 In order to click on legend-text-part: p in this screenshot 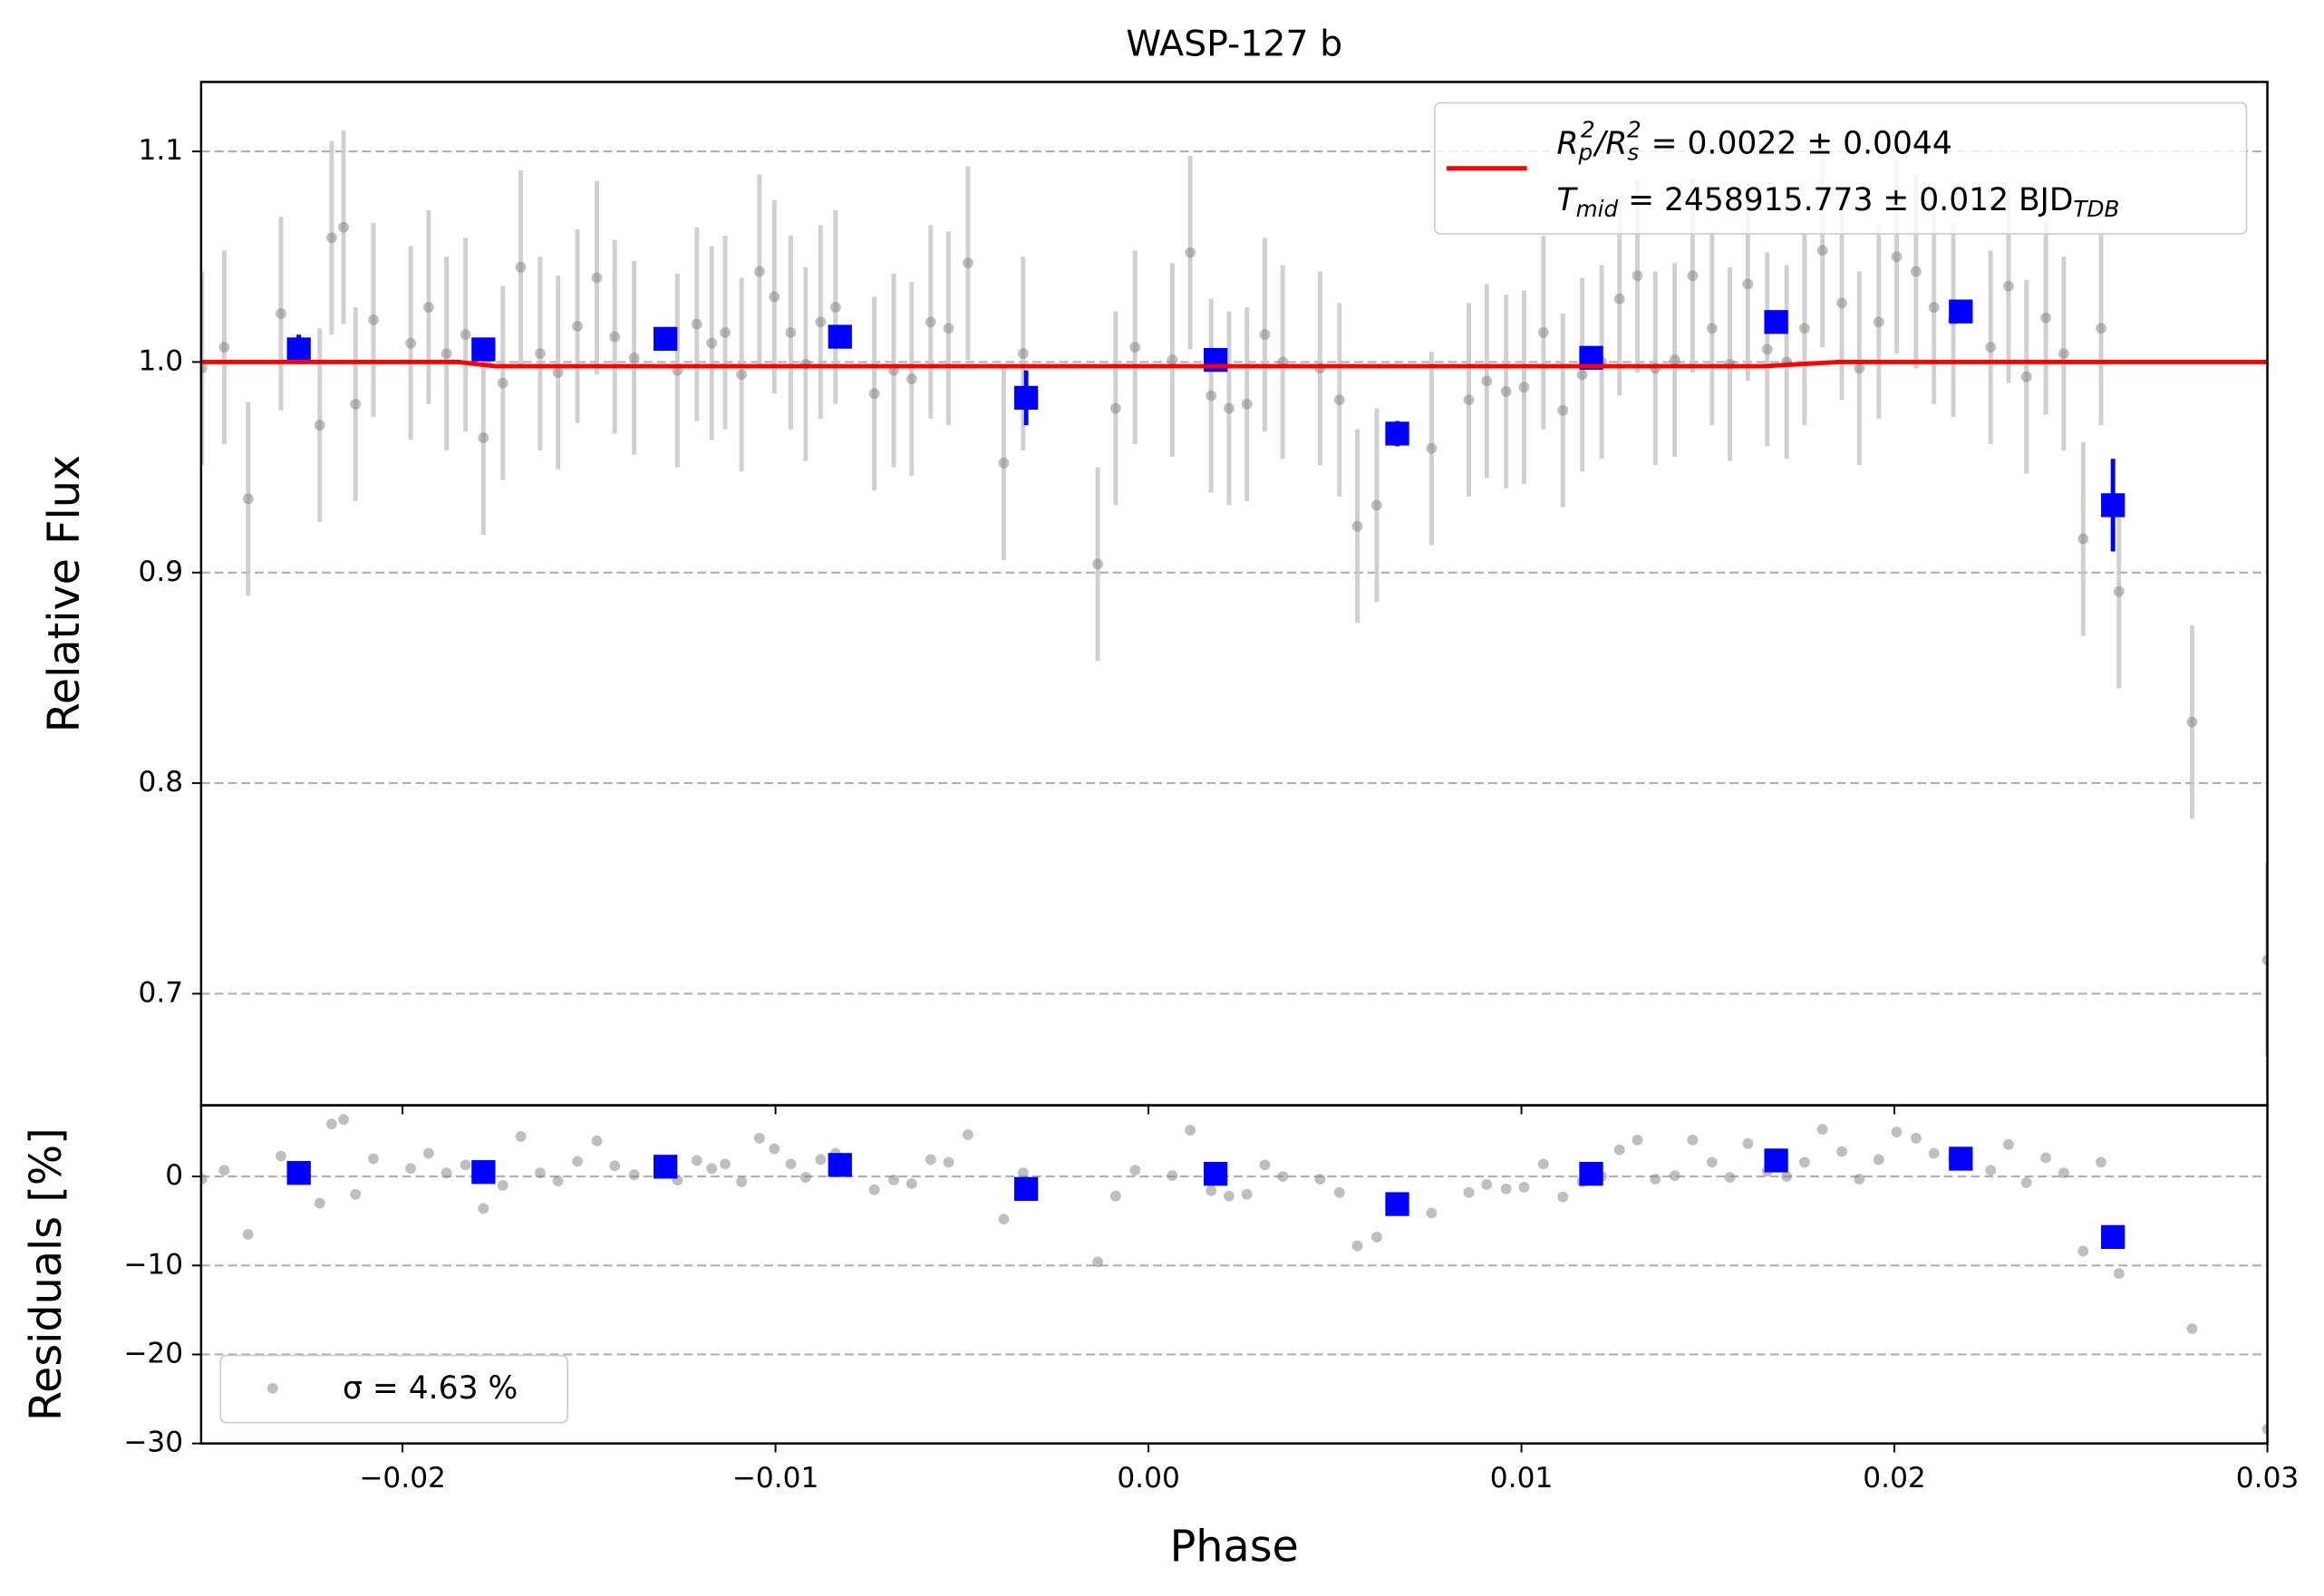, I will do `click(1585, 152)`.